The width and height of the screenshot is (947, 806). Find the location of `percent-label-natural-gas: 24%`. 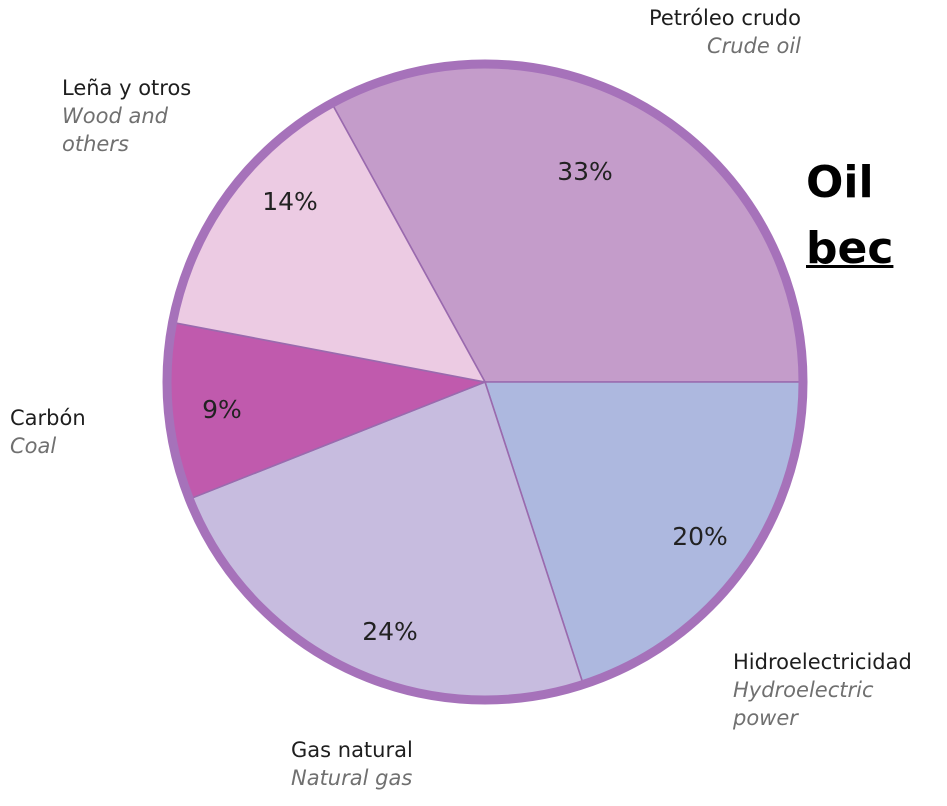

percent-label-natural-gas: 24% is located at coordinates (390, 631).